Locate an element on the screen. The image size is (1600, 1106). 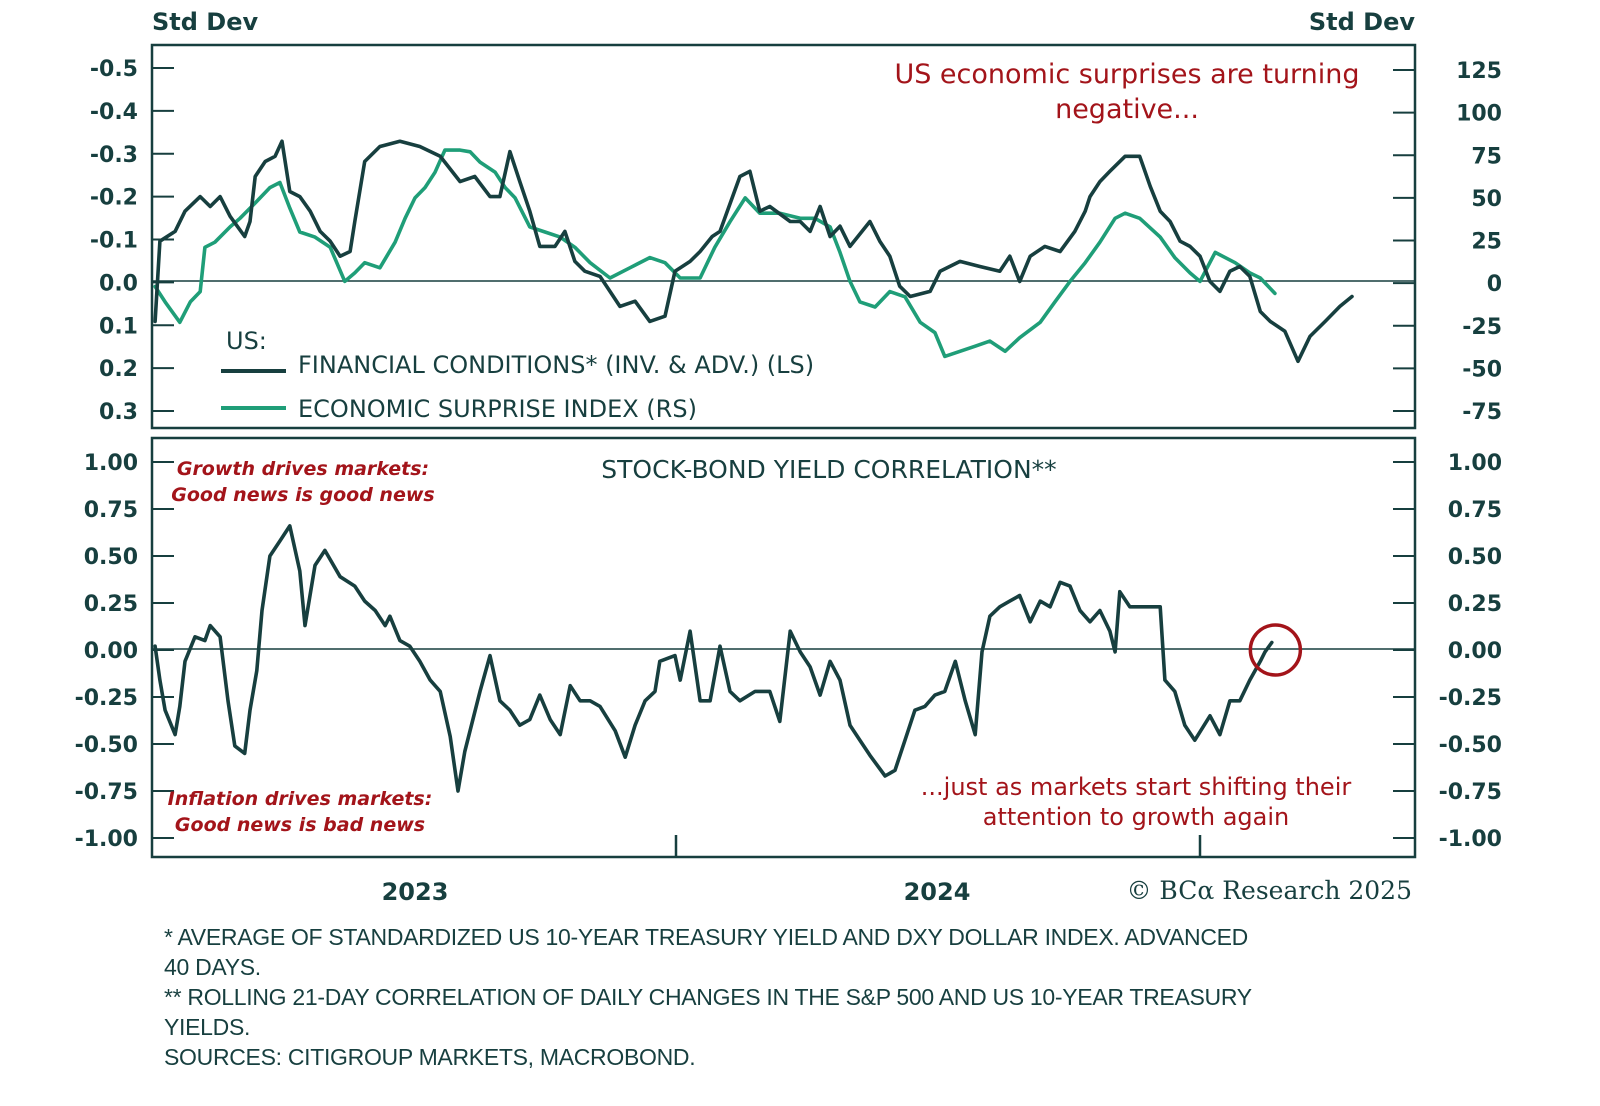
economic-surprise-index-line is located at coordinates (715, 253).